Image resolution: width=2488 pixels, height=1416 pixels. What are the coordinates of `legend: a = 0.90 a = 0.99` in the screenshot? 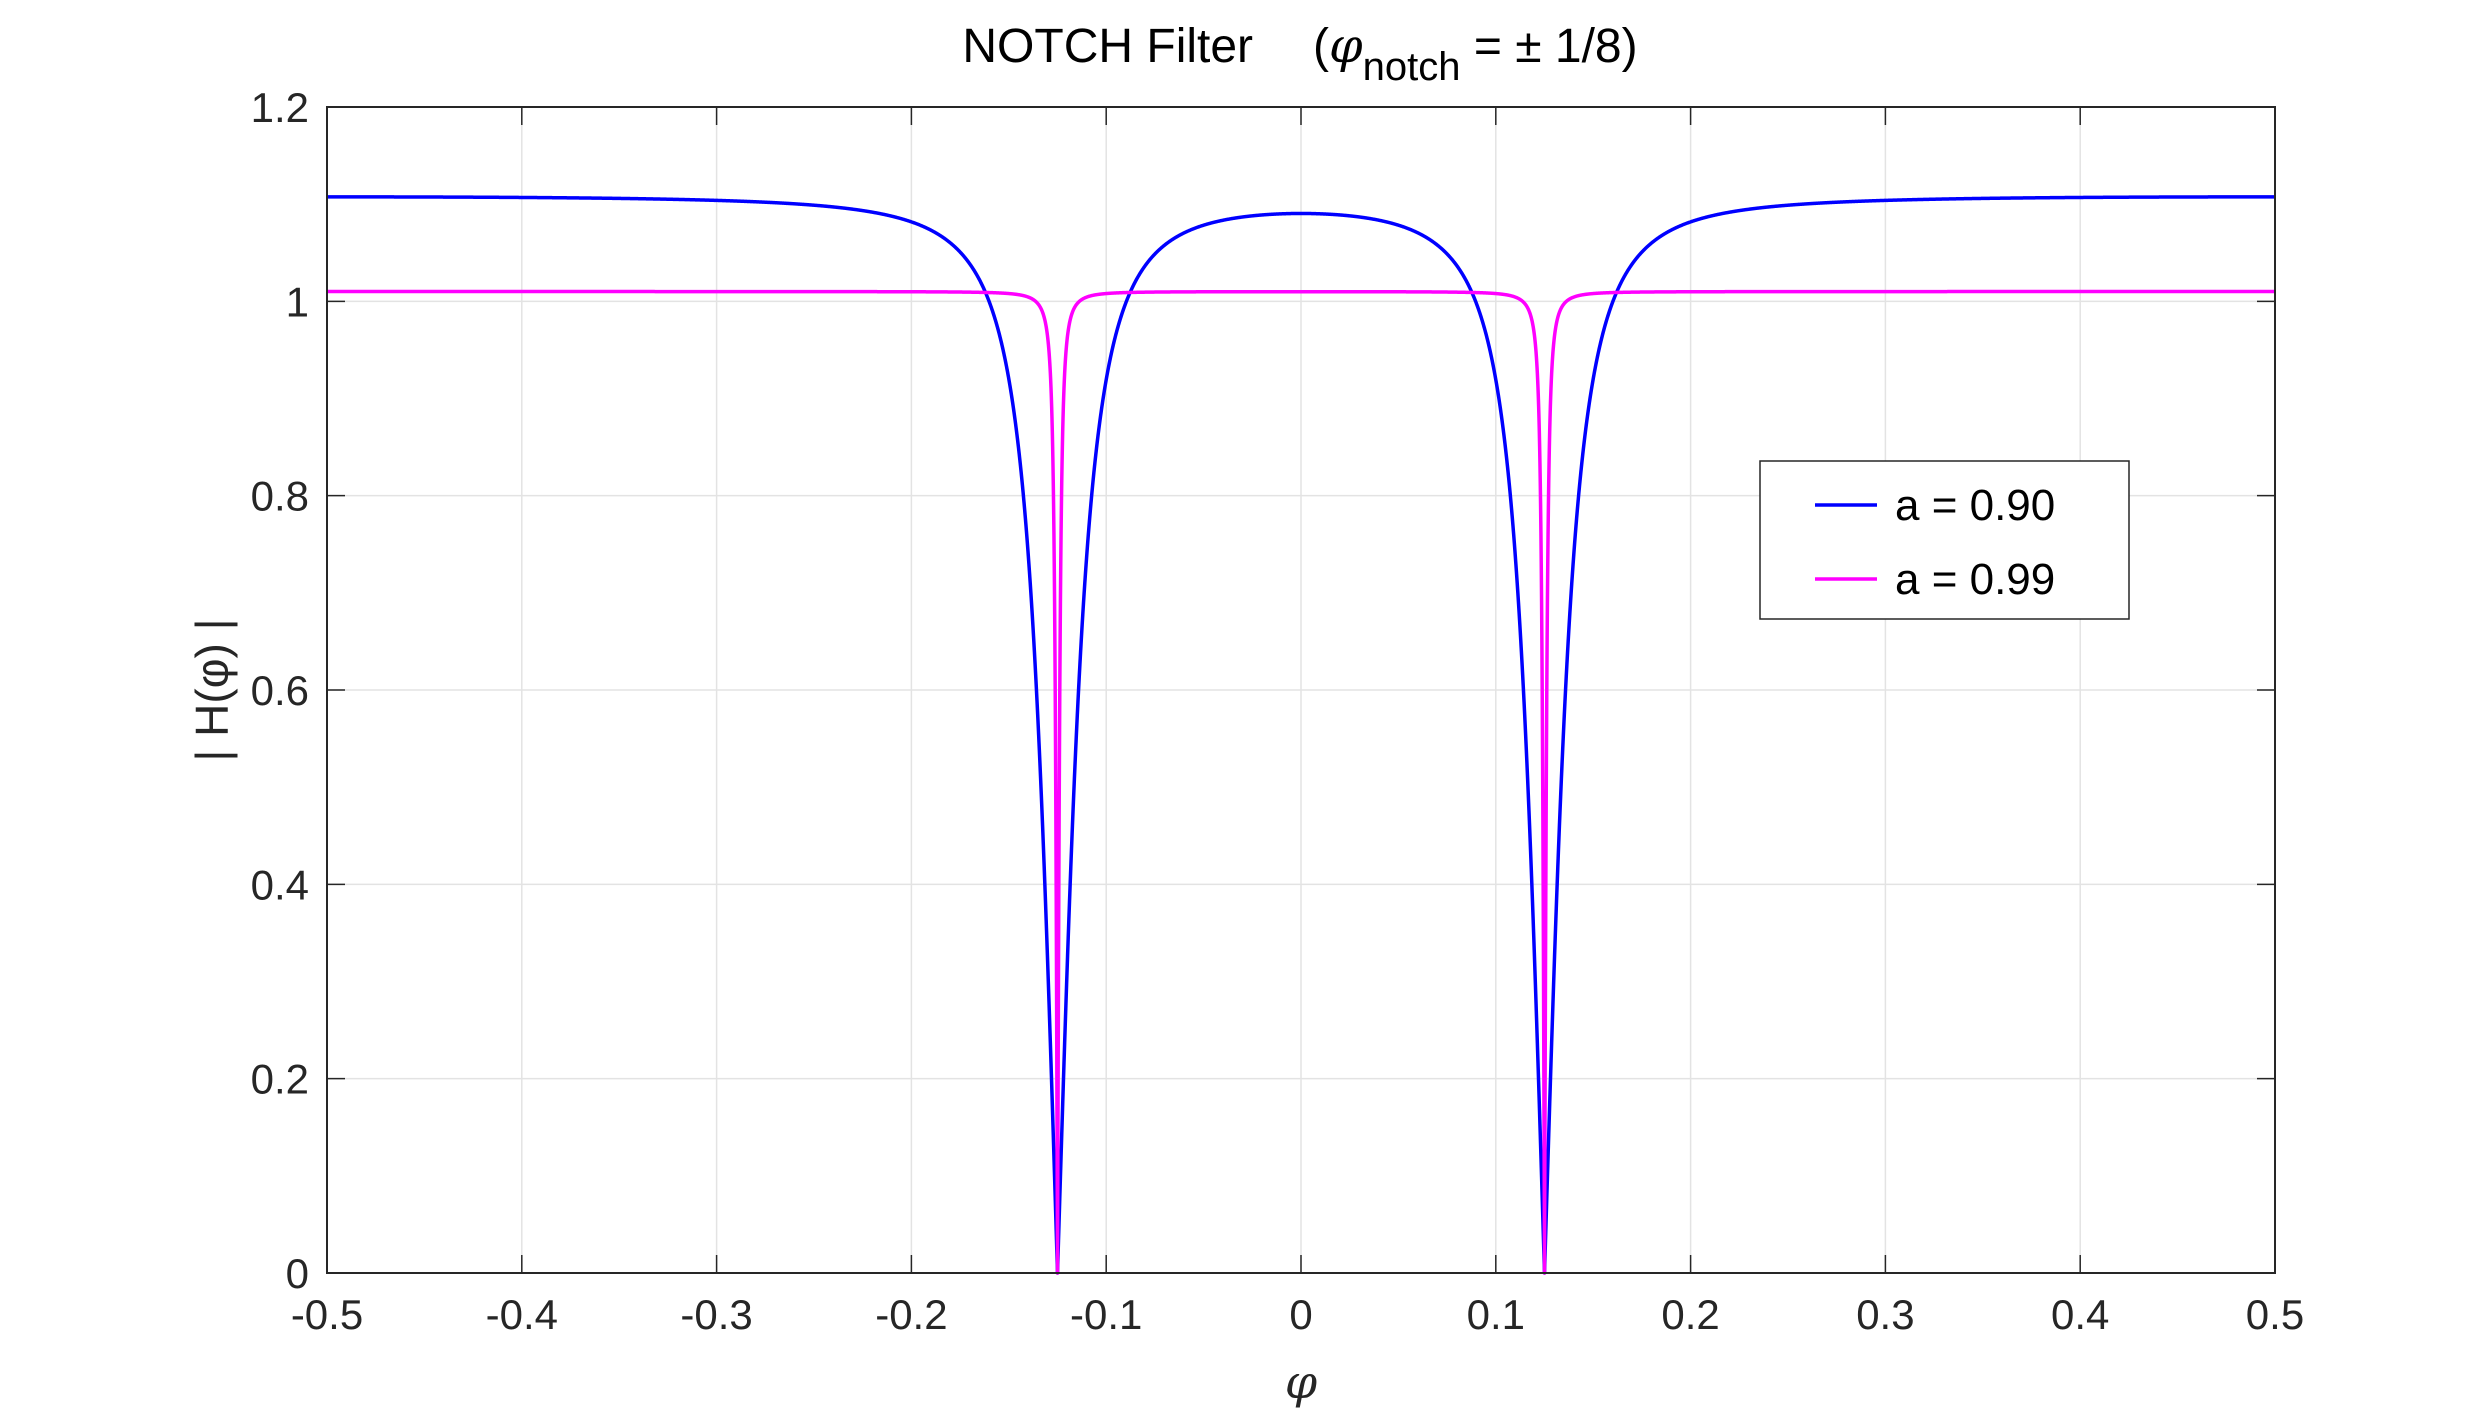 It's located at (1944, 540).